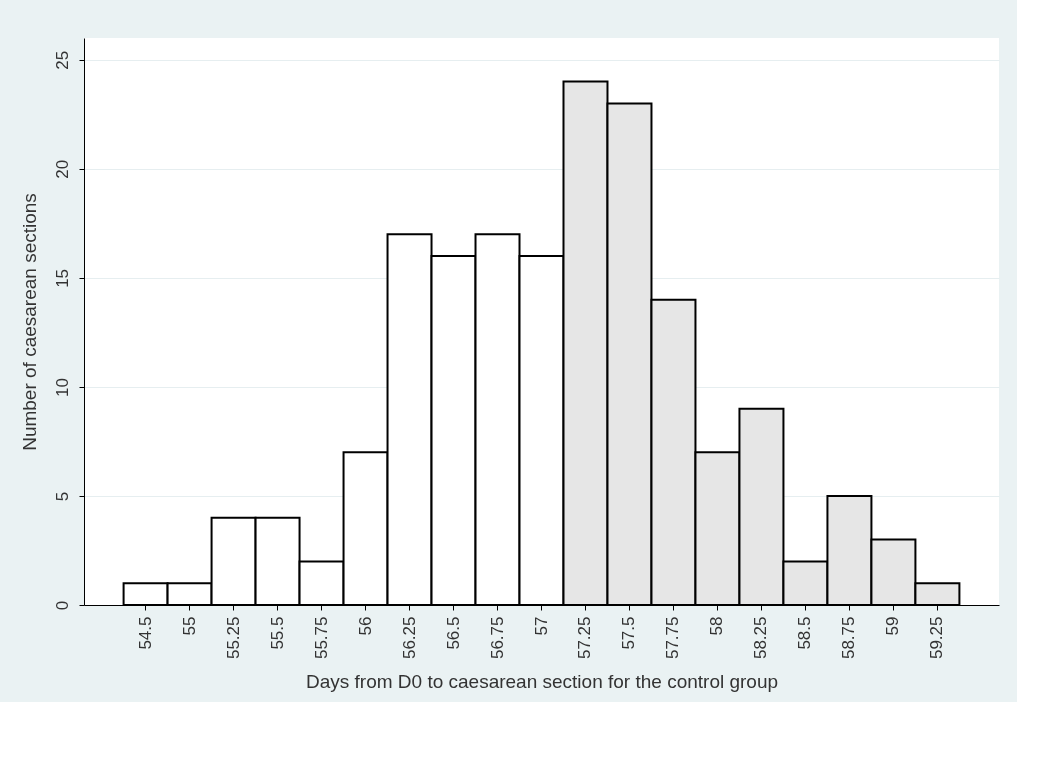 This screenshot has height=769, width=1054. I want to click on x-tick-label: 59, so click(893, 626).